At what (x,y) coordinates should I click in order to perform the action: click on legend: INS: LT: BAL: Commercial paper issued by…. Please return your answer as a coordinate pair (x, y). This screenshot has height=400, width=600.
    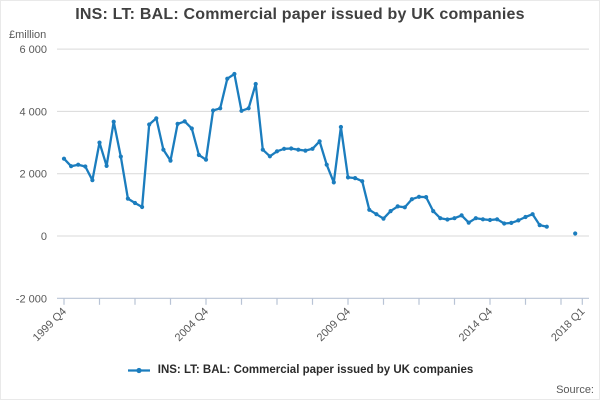
    Looking at the image, I should click on (300, 370).